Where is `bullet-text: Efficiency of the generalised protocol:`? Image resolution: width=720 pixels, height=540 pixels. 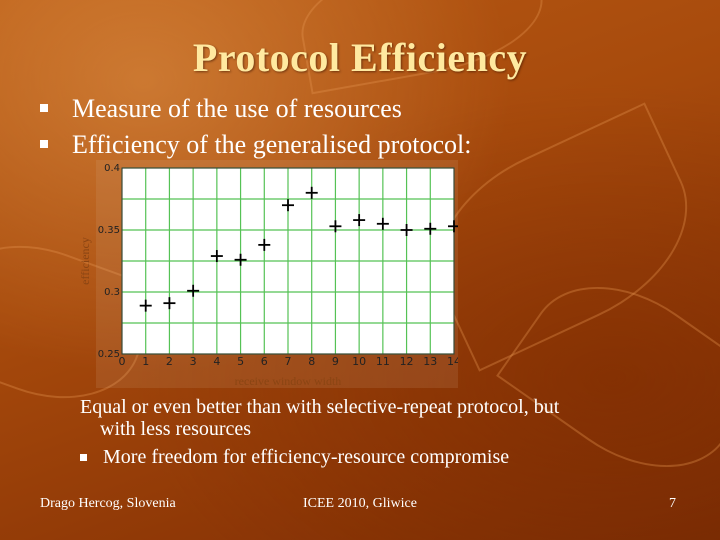
bullet-text: Efficiency of the generalised protocol: is located at coordinates (272, 144).